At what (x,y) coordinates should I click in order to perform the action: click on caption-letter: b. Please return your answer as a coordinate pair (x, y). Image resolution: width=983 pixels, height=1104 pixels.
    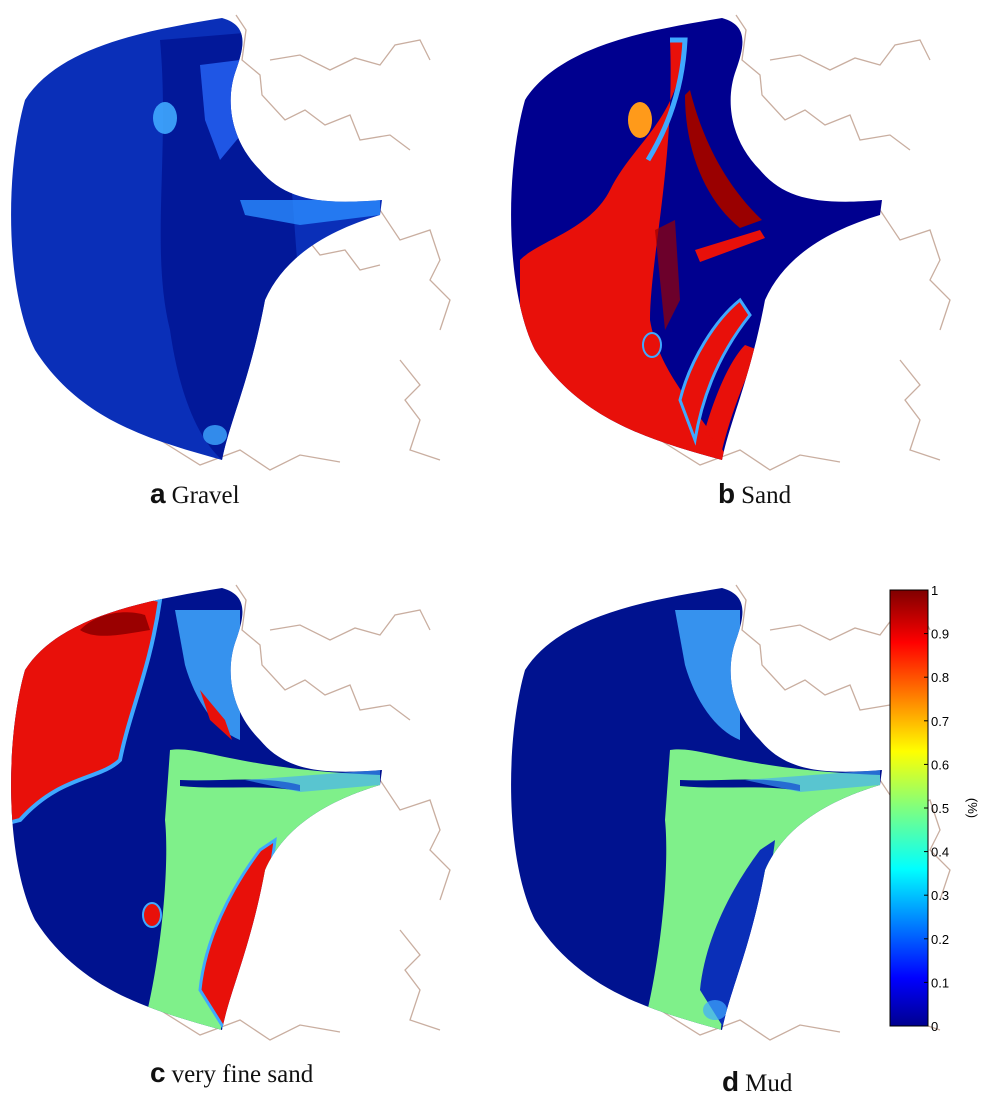
    Looking at the image, I should click on (727, 493).